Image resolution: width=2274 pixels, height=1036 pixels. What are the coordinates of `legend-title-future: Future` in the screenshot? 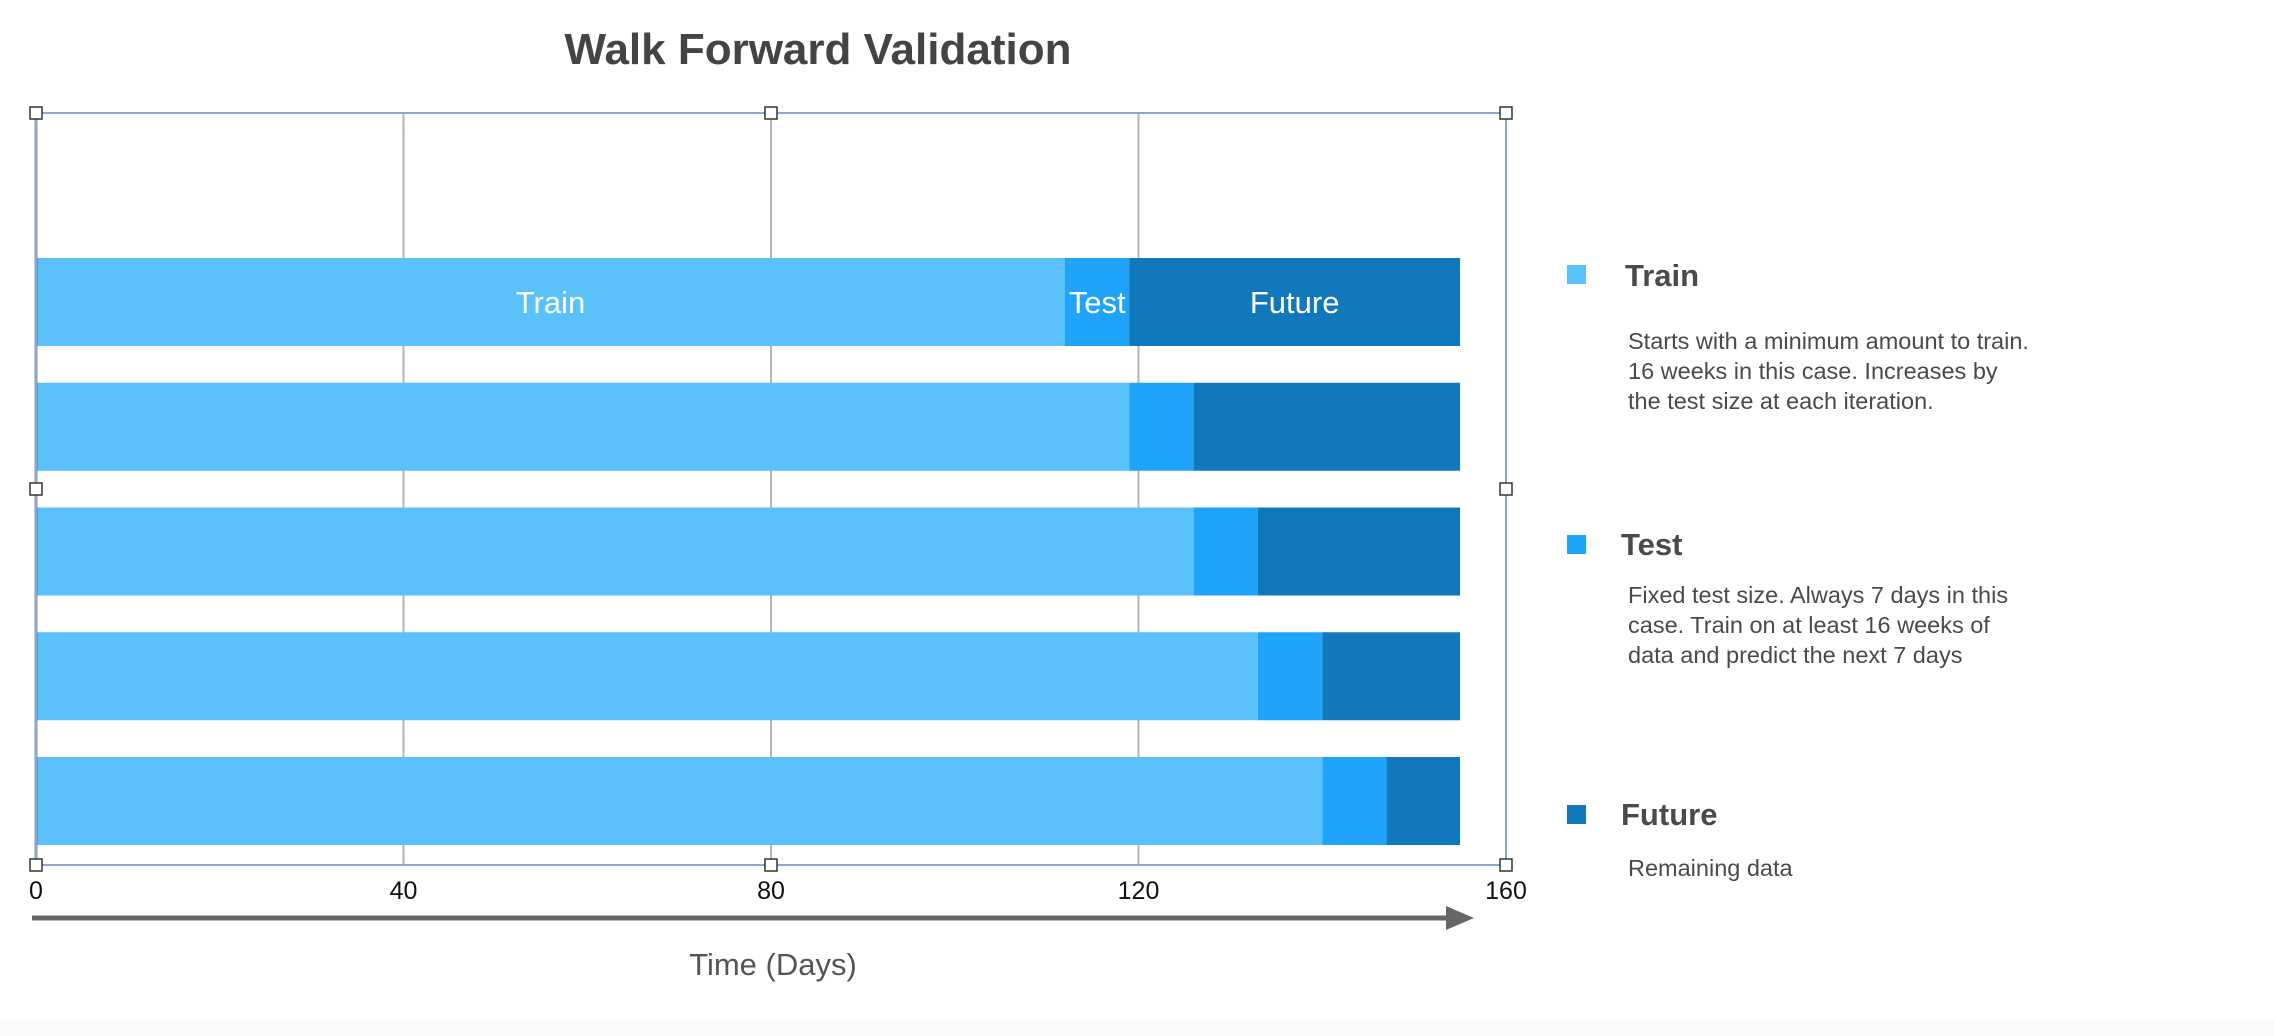 It's located at (1669, 814).